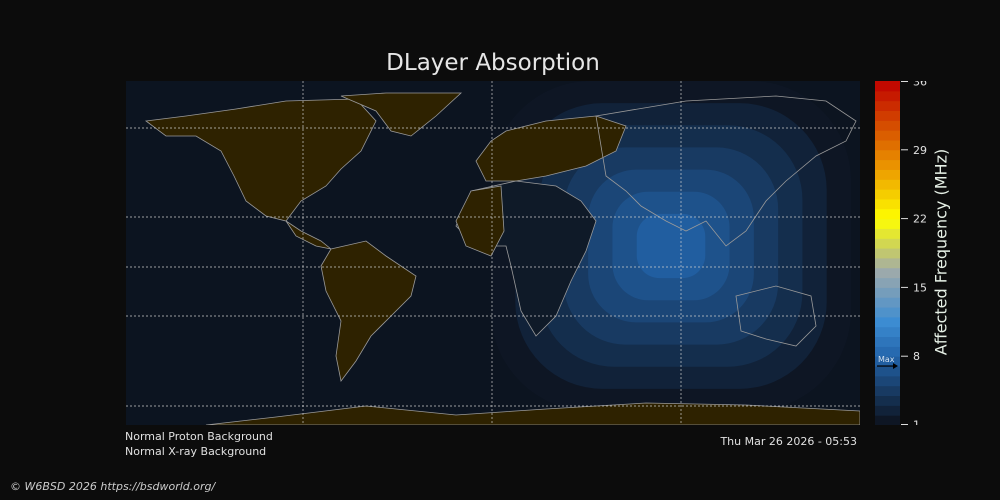 Image resolution: width=1000 pixels, height=500 pixels. I want to click on colorbar: 36 29 22 15 8 1 Max, so click(901, 253).